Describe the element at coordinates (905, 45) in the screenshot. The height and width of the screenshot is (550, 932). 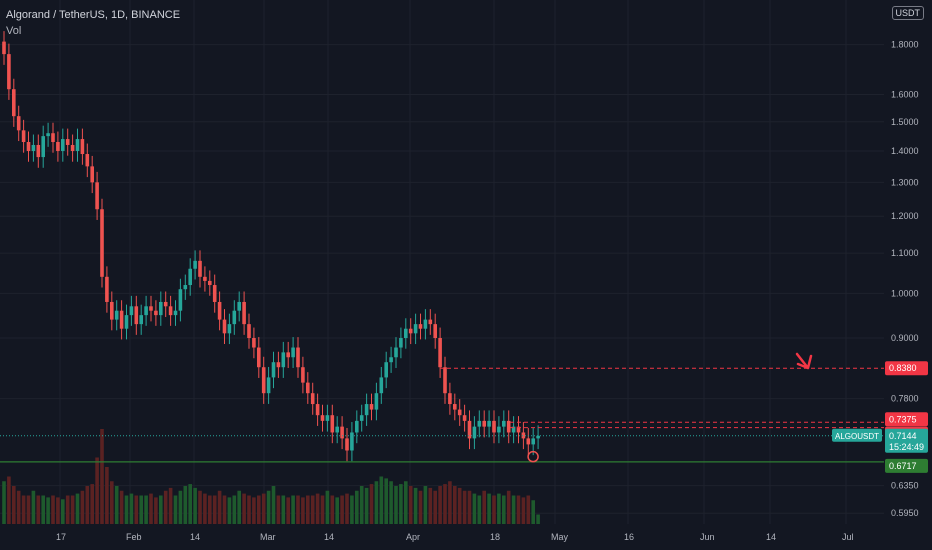
I see `price-tick-label: 1.8000` at that location.